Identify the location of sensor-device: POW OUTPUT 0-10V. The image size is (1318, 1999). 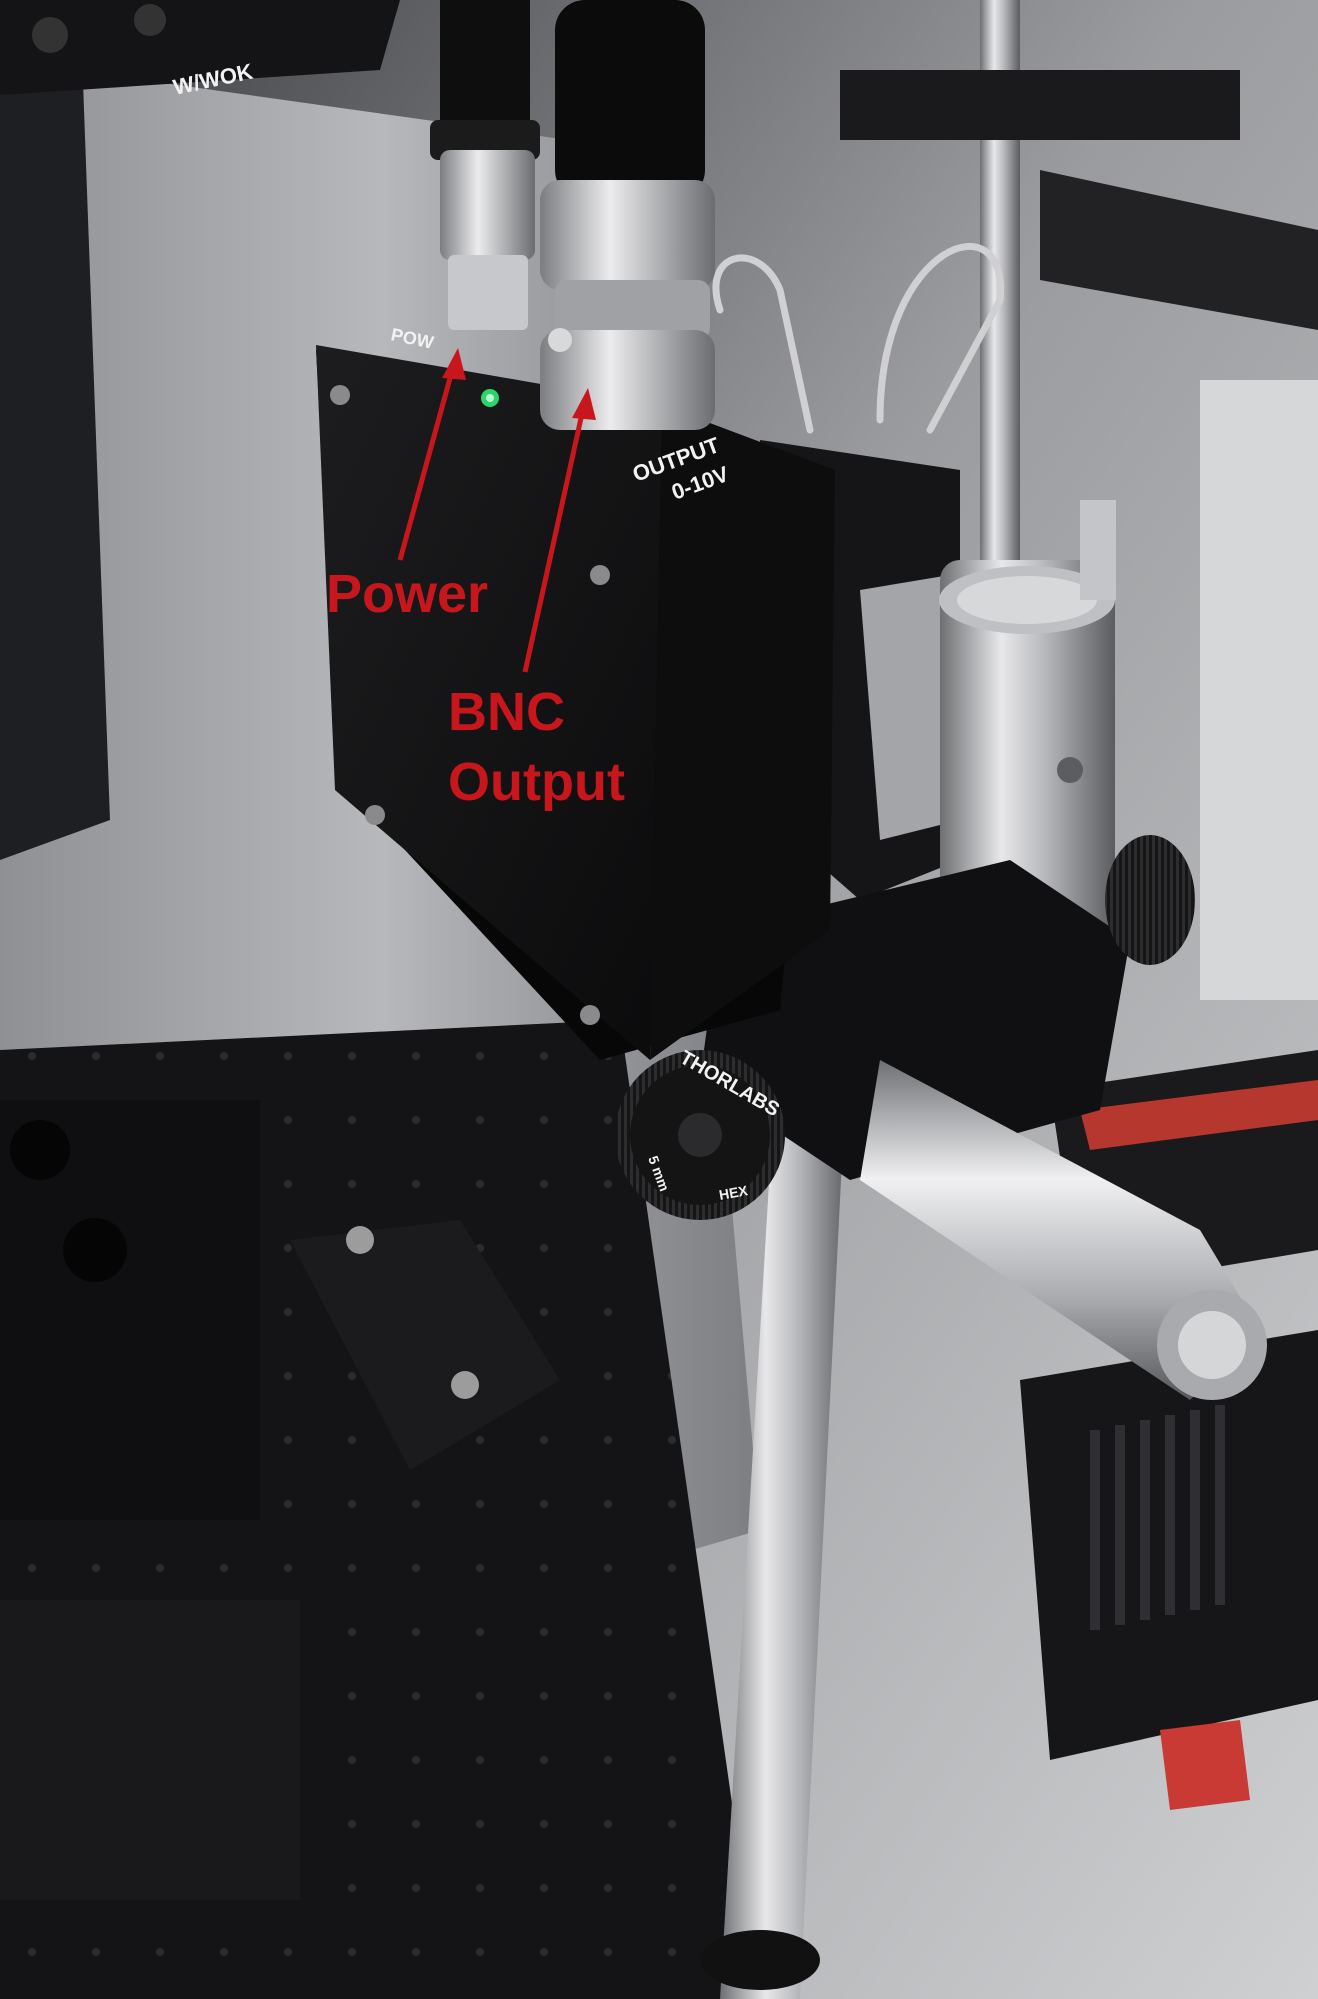
(575, 692).